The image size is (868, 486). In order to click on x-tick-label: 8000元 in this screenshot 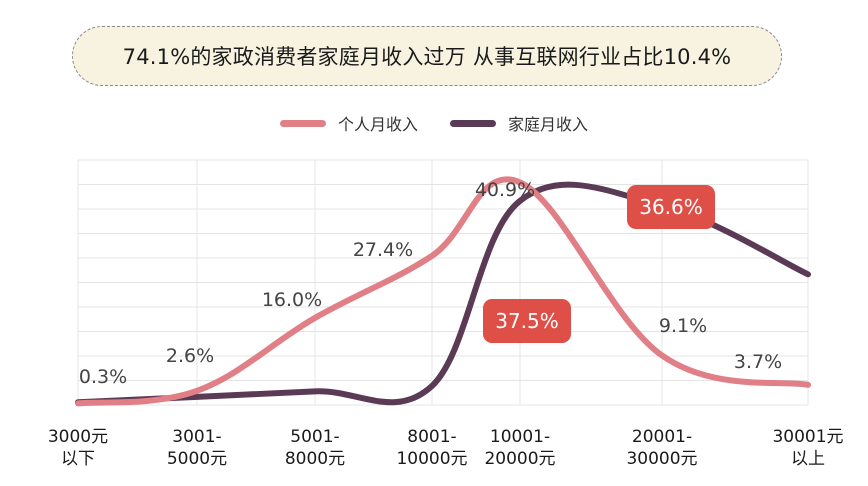, I will do `click(315, 459)`.